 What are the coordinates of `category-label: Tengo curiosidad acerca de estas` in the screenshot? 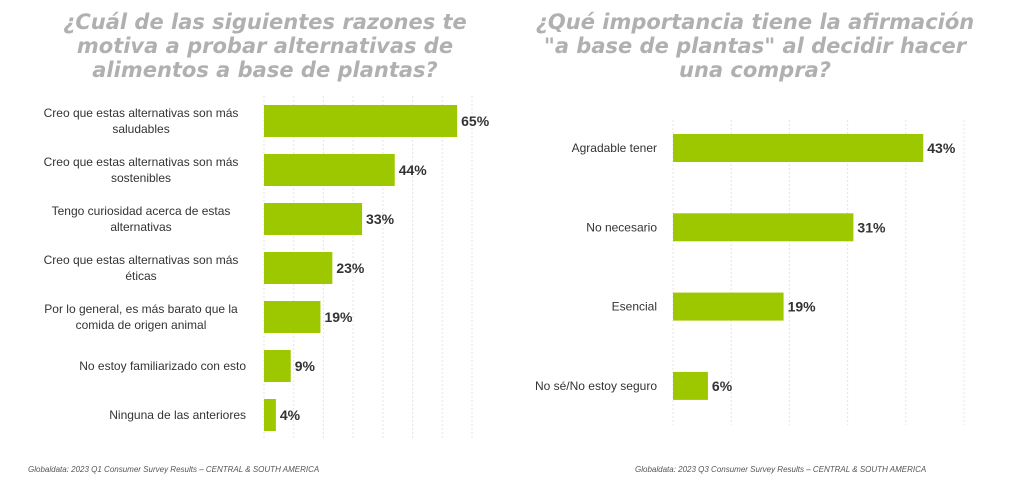 It's located at (141, 211).